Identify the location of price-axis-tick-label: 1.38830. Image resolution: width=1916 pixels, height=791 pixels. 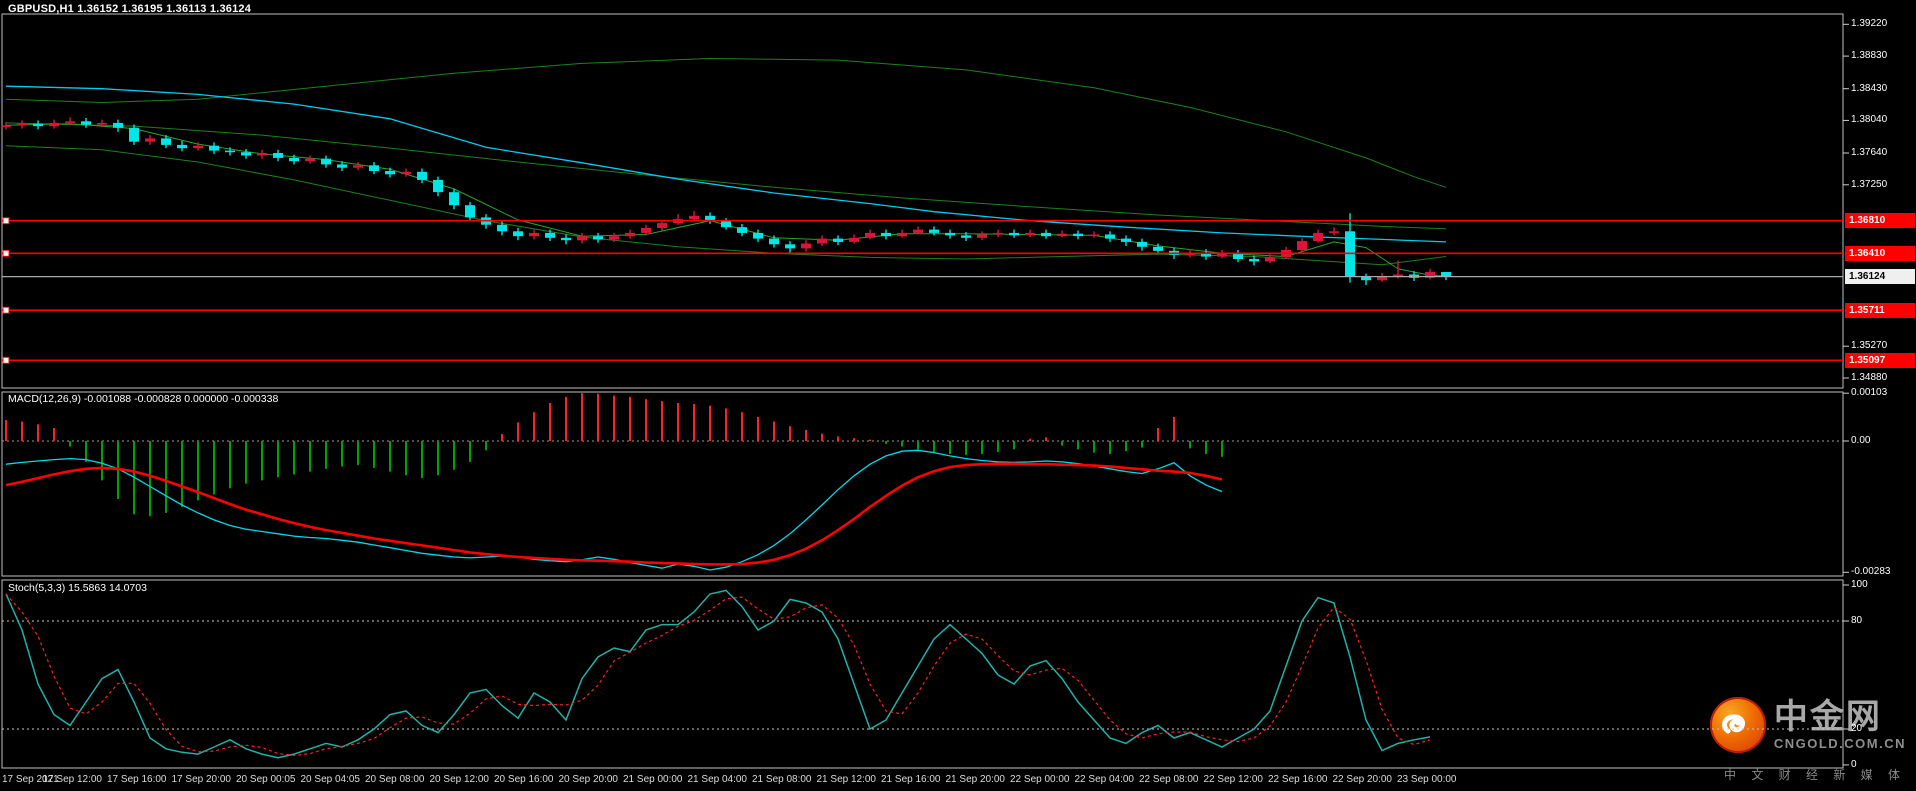
(1869, 56).